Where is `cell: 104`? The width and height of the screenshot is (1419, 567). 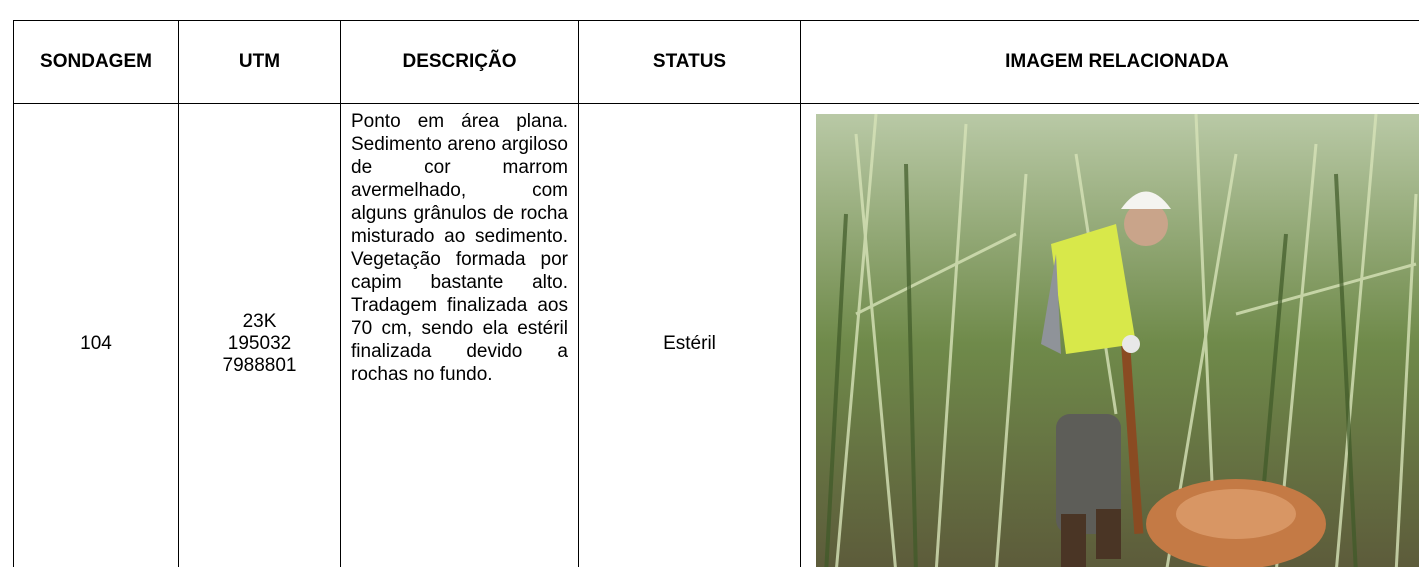 cell: 104 is located at coordinates (96, 335).